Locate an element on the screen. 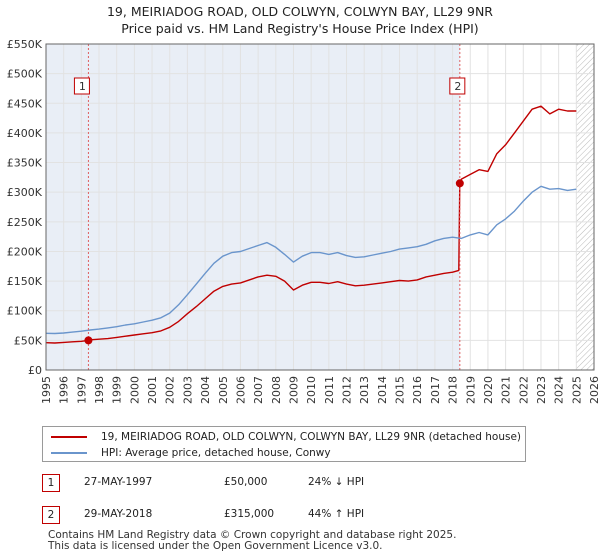 This screenshot has width=600, height=560. sale-badge-label: 1 is located at coordinates (82, 86).